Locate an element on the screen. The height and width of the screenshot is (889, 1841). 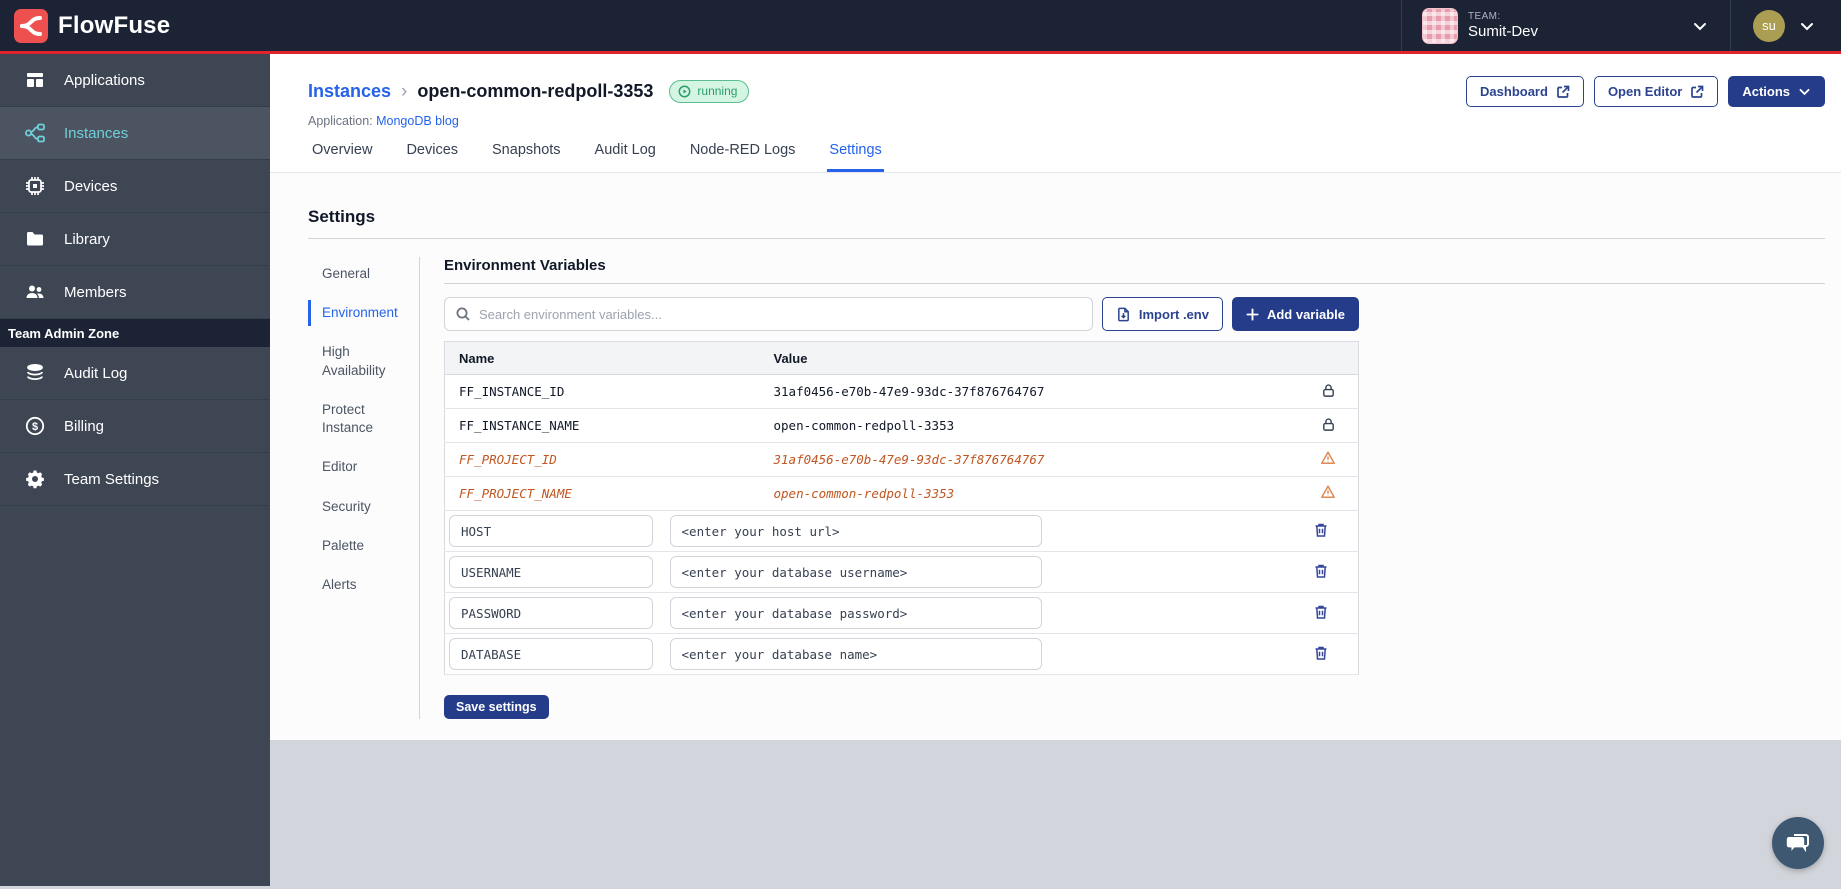
brand-name: FlowFuse is located at coordinates (114, 25).